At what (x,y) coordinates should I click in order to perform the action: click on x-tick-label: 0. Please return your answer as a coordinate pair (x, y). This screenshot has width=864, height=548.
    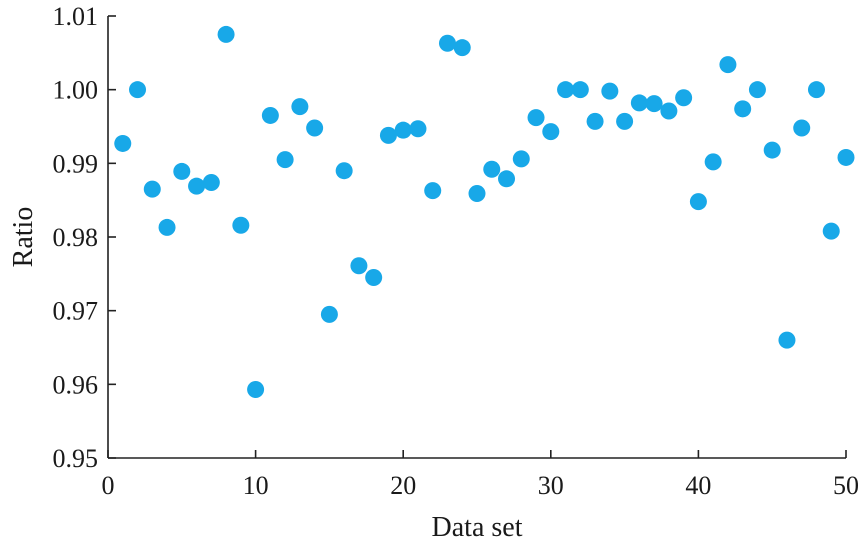
    Looking at the image, I should click on (108, 485).